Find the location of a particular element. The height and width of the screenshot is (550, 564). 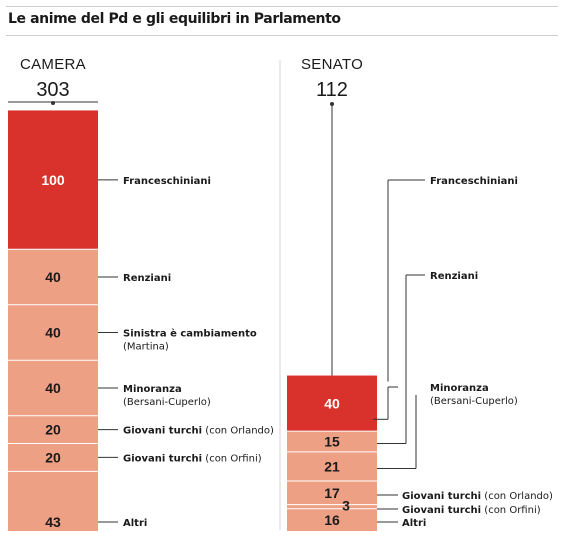

camera-label-bold-1: Renziani is located at coordinates (147, 278).